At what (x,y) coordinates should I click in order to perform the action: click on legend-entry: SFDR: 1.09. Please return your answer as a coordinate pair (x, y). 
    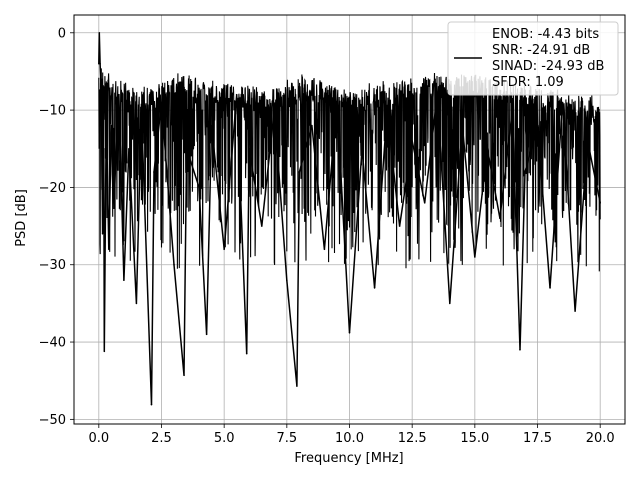
    Looking at the image, I should click on (528, 82).